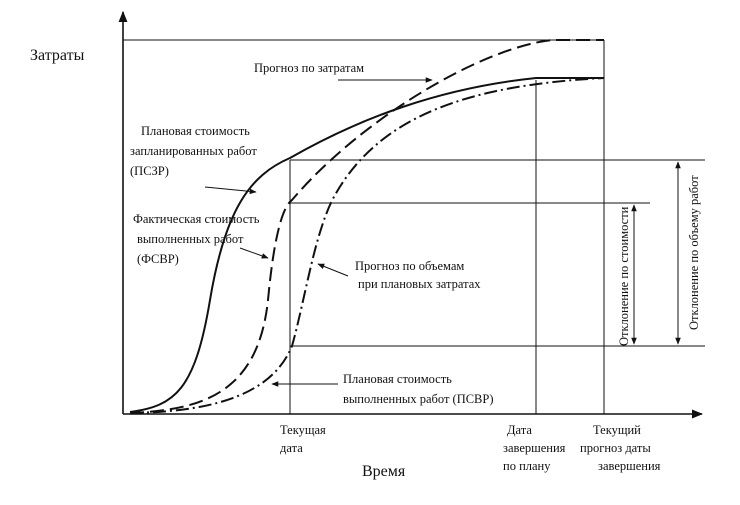  I want to click on fsvr-label-line-2: выполненных работ, so click(190, 239).